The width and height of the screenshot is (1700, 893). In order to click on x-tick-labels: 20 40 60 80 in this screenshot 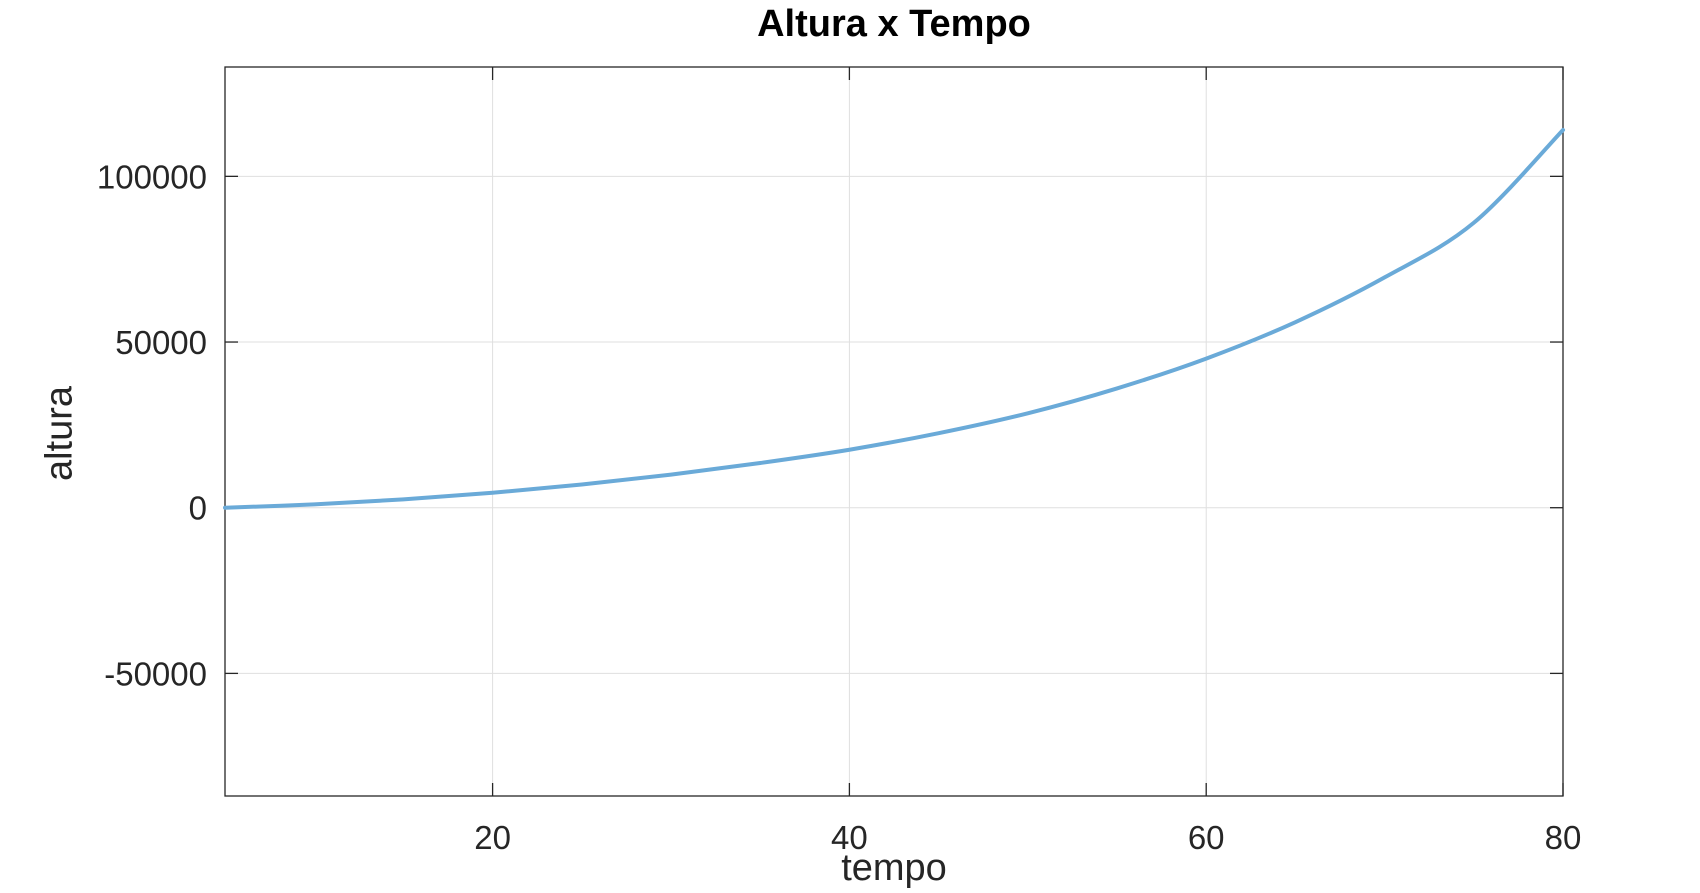, I will do `click(1027, 837)`.